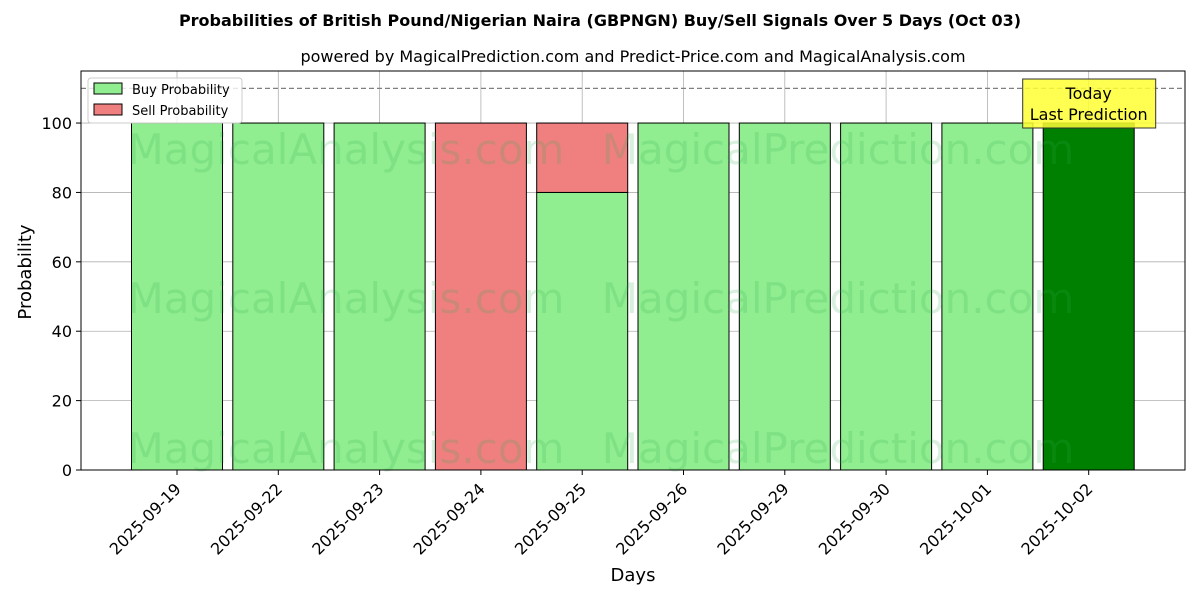 This screenshot has width=1200, height=600. What do you see at coordinates (347, 518) in the screenshot?
I see `x-tick-label: 2025-09-23` at bounding box center [347, 518].